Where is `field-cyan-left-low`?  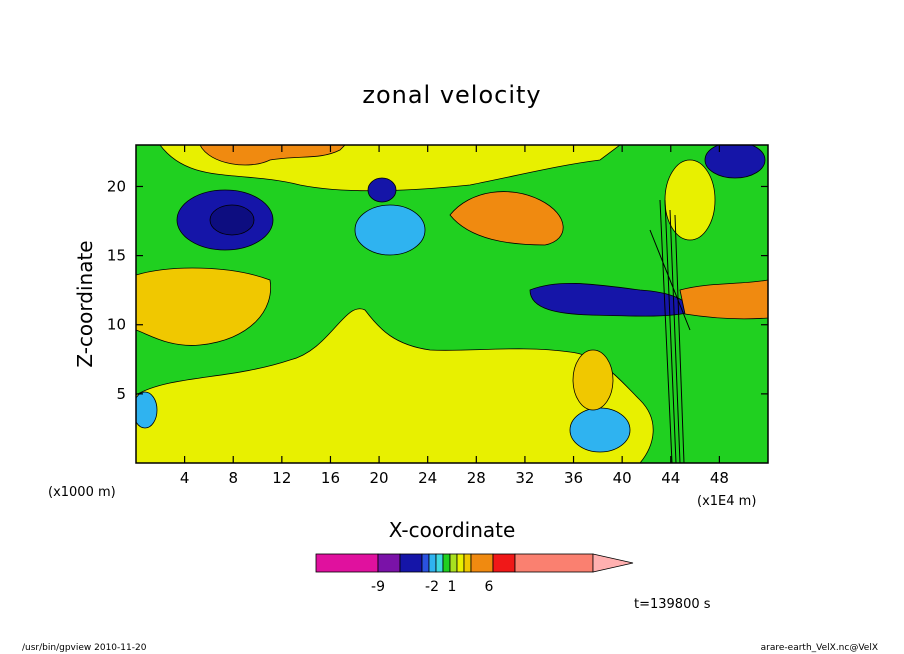
field-cyan-left-low is located at coordinates (147, 410).